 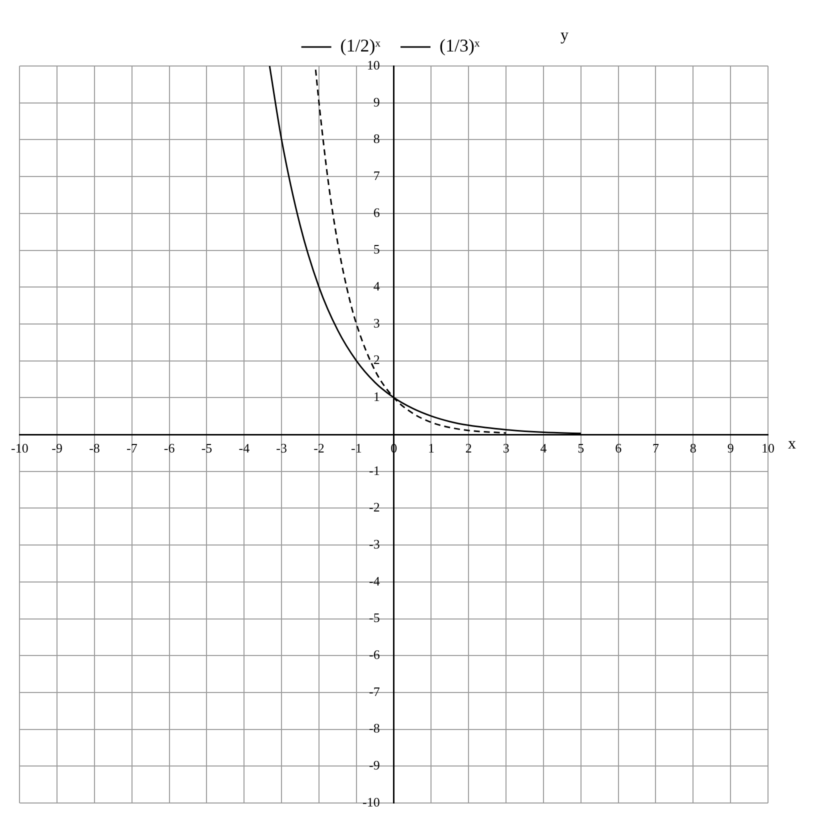 What do you see at coordinates (373, 64) in the screenshot?
I see `y-tick-label: 10` at bounding box center [373, 64].